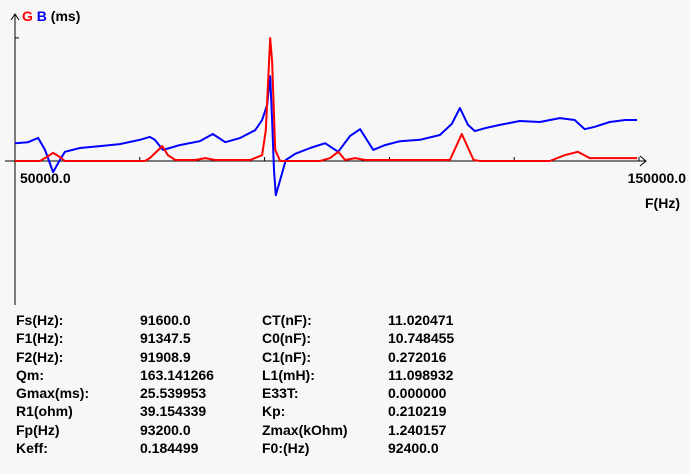  What do you see at coordinates (45, 178) in the screenshot?
I see `x-tick-label-min: 50000.0` at bounding box center [45, 178].